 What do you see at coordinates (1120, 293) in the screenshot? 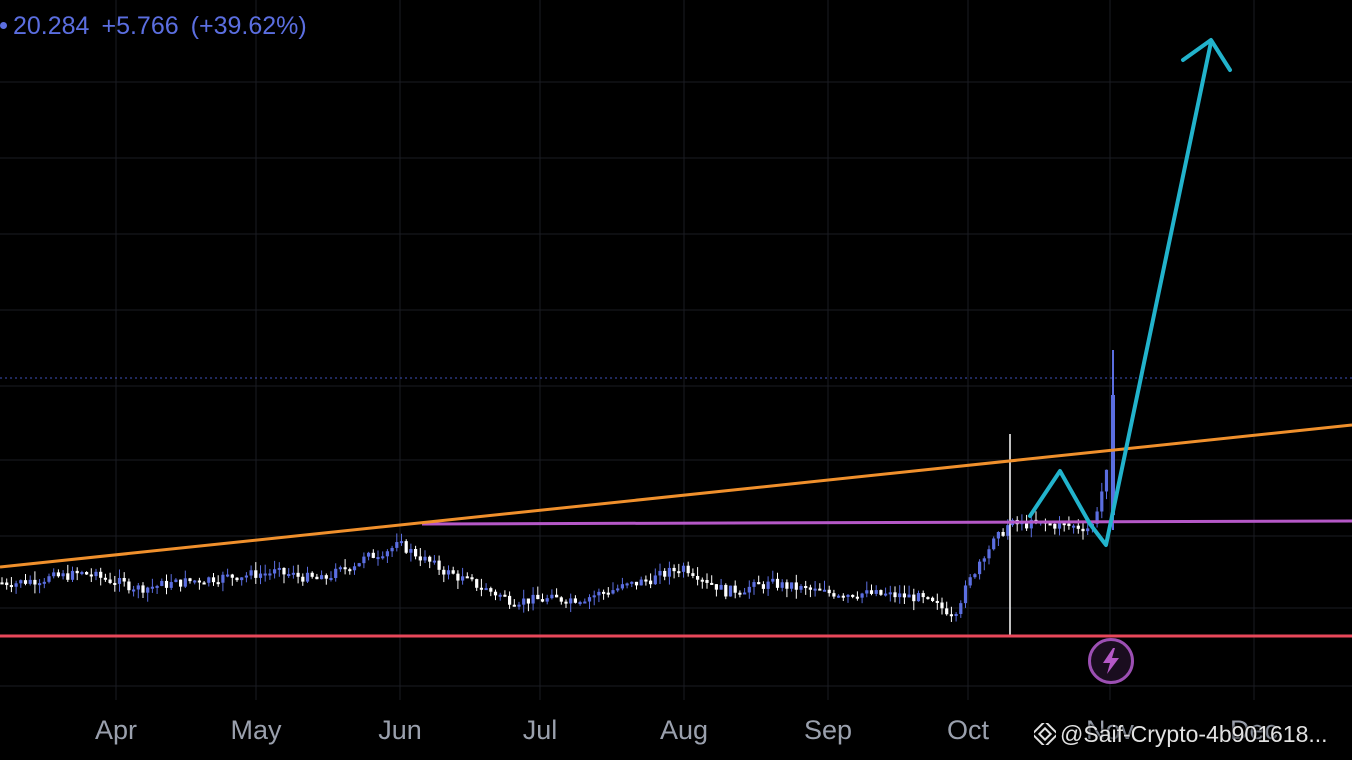
I see `projection-arrow` at bounding box center [1120, 293].